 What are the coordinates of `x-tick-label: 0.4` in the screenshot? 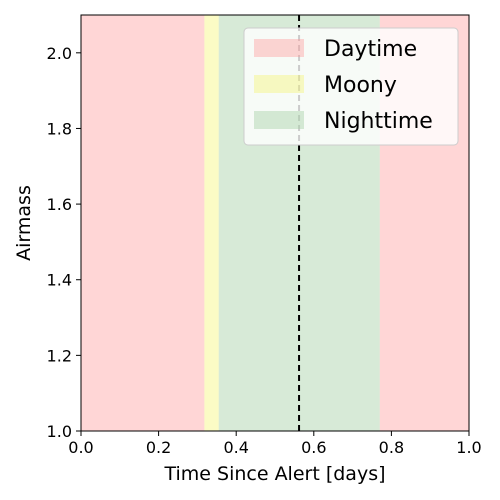 It's located at (235, 447).